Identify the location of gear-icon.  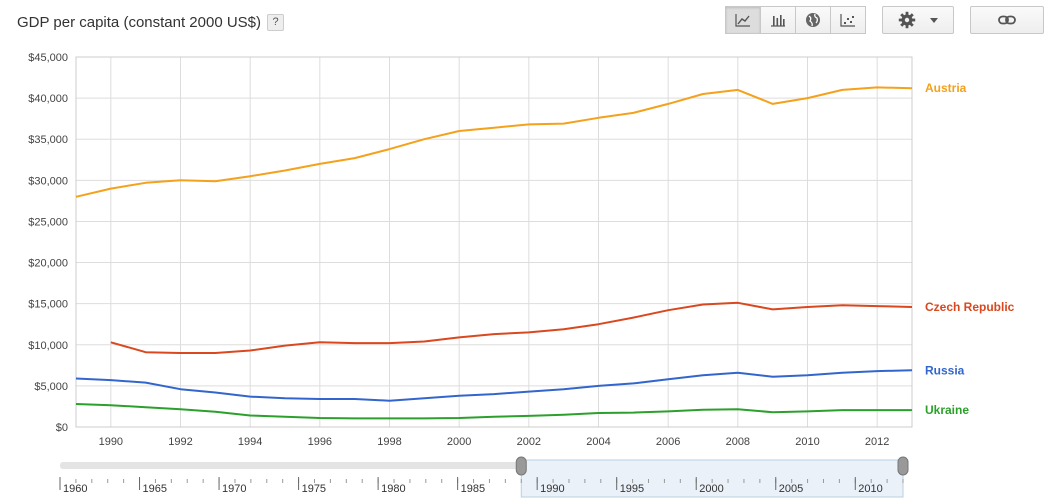
(907, 20).